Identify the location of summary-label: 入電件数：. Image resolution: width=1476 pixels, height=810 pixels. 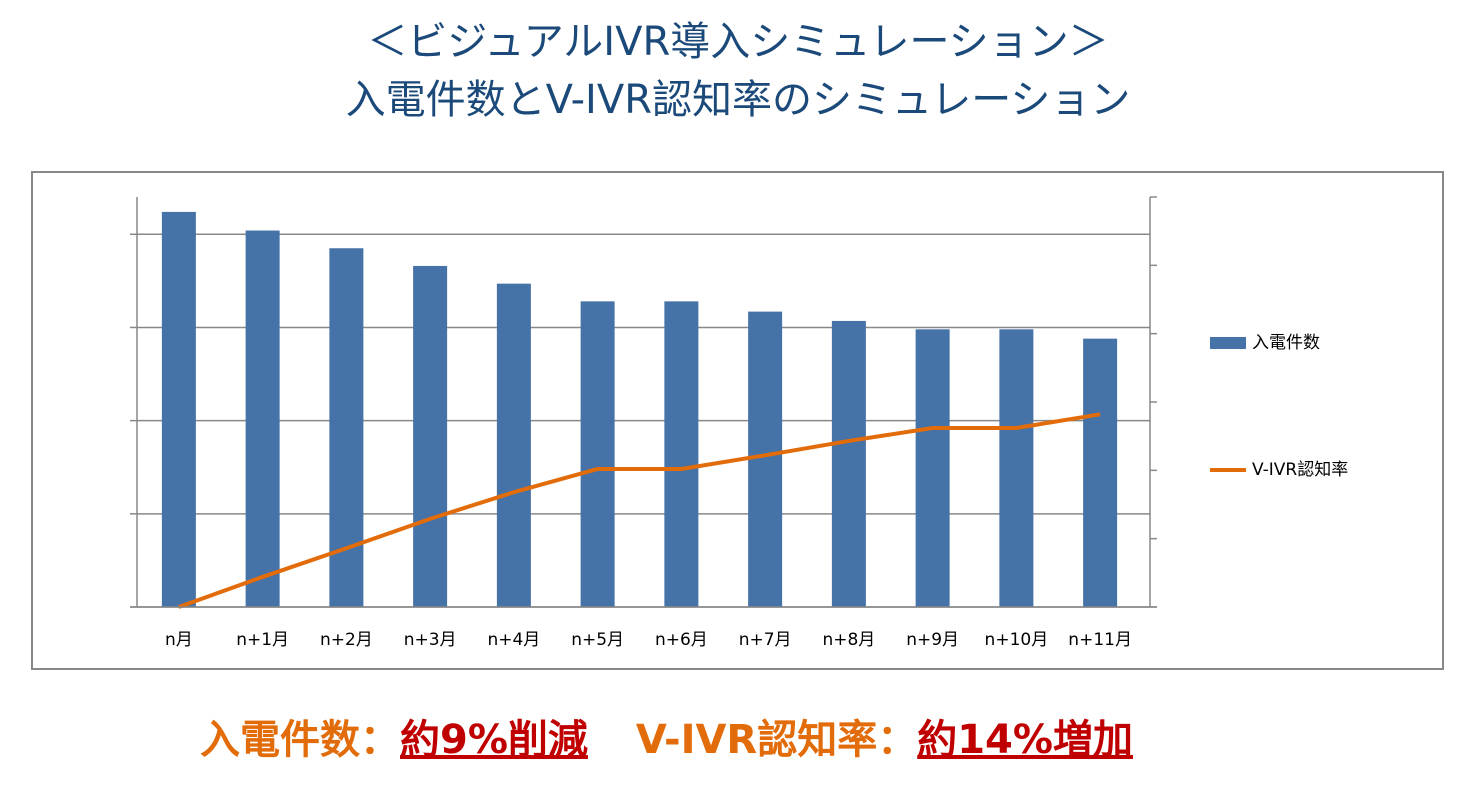
(300, 740).